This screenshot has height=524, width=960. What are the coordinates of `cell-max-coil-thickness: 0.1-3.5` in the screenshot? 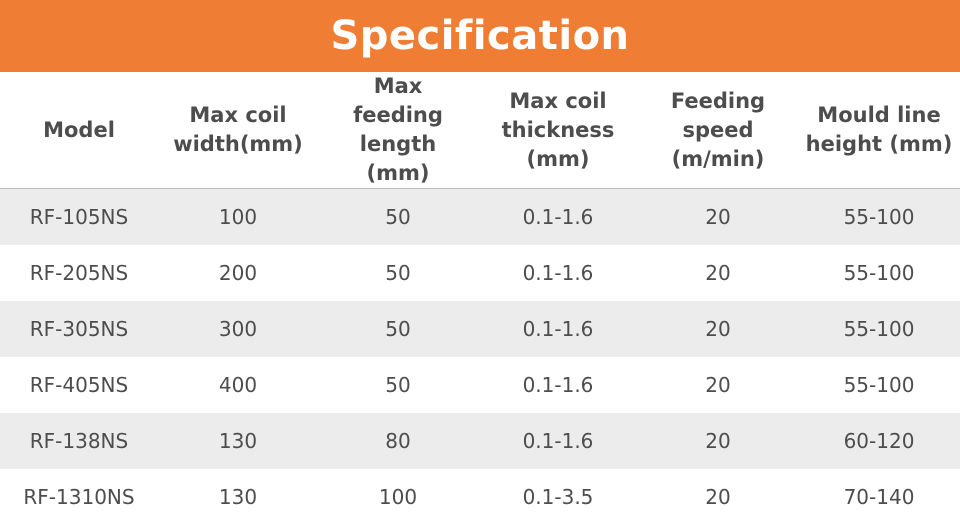 It's located at (558, 496).